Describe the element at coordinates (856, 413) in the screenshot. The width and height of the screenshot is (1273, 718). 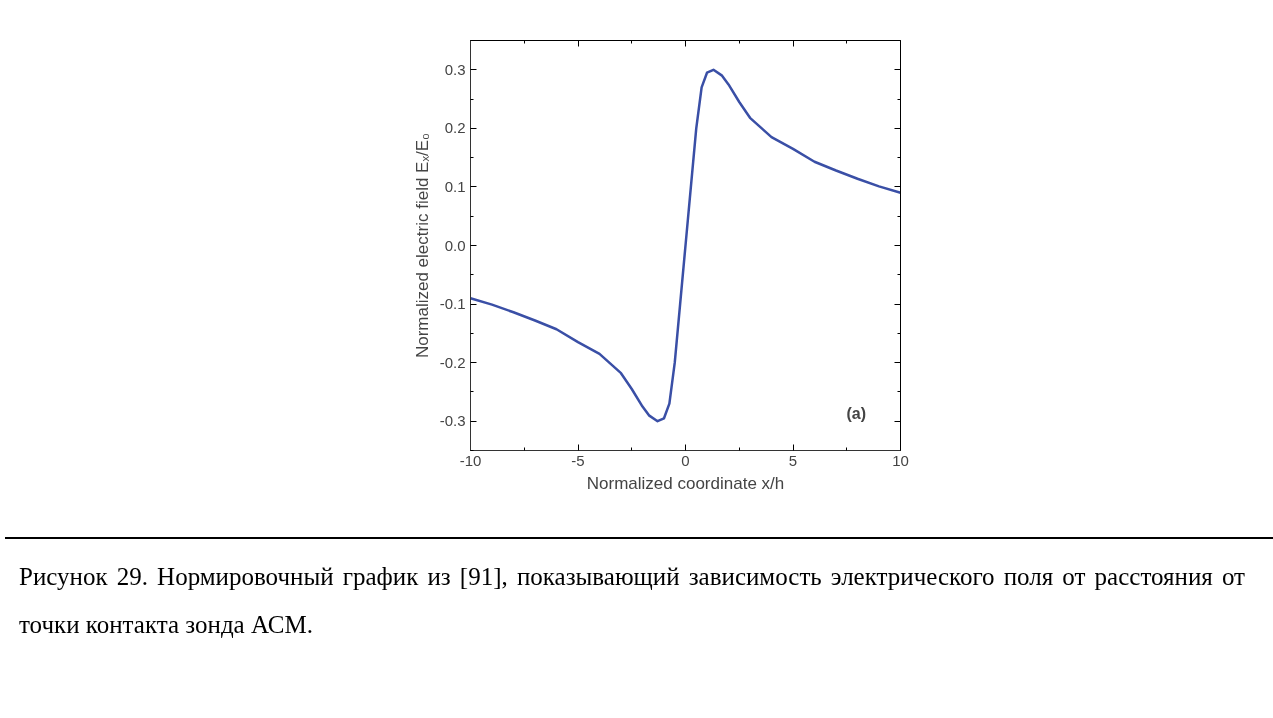
I see `annotation: (a)` at that location.